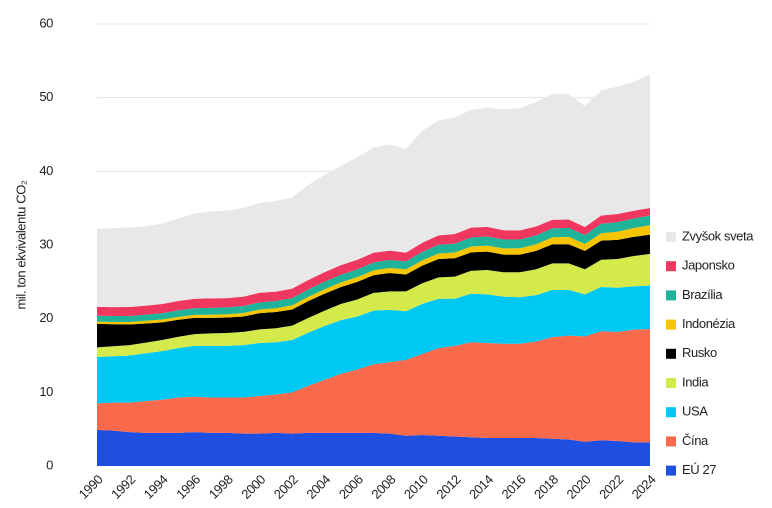  Describe the element at coordinates (46, 243) in the screenshot. I see `y-tick-label: 30` at that location.